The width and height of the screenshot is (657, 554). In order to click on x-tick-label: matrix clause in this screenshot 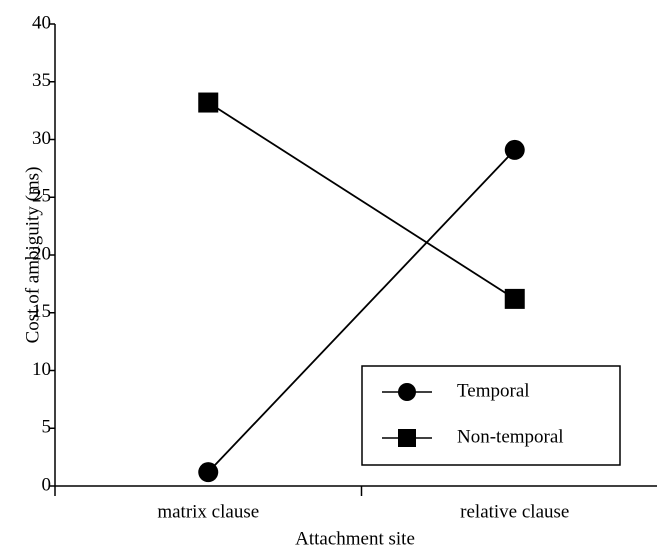, I will do `click(208, 511)`.